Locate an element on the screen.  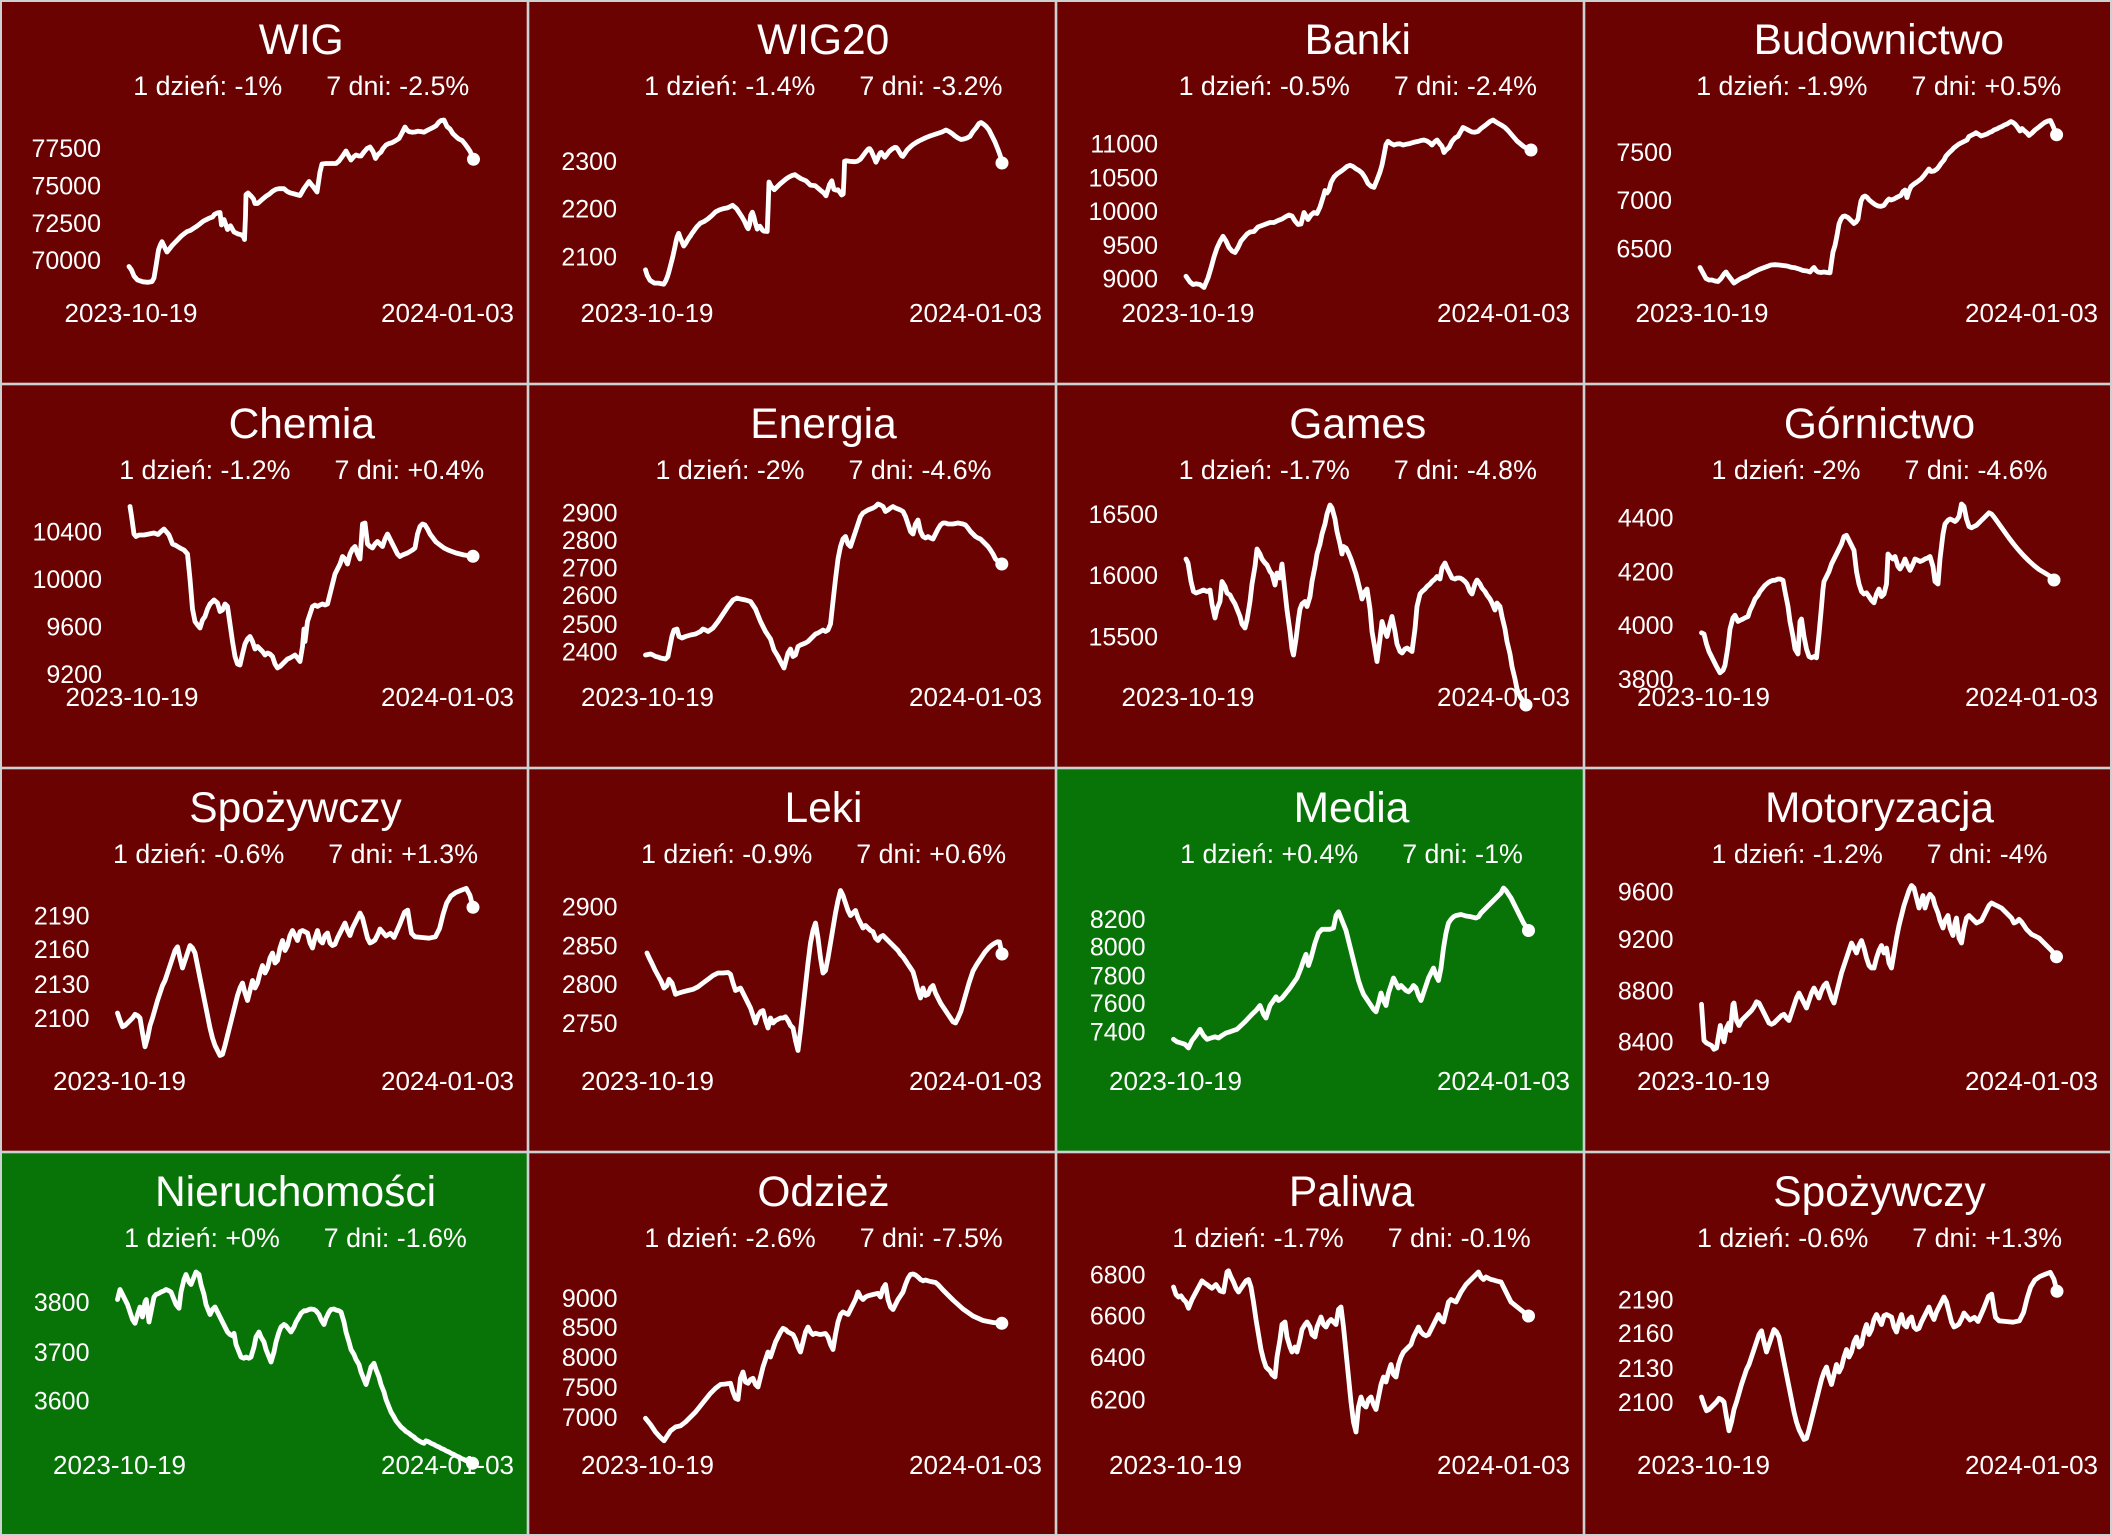
svg-text: 2200 is located at coordinates (589, 210).